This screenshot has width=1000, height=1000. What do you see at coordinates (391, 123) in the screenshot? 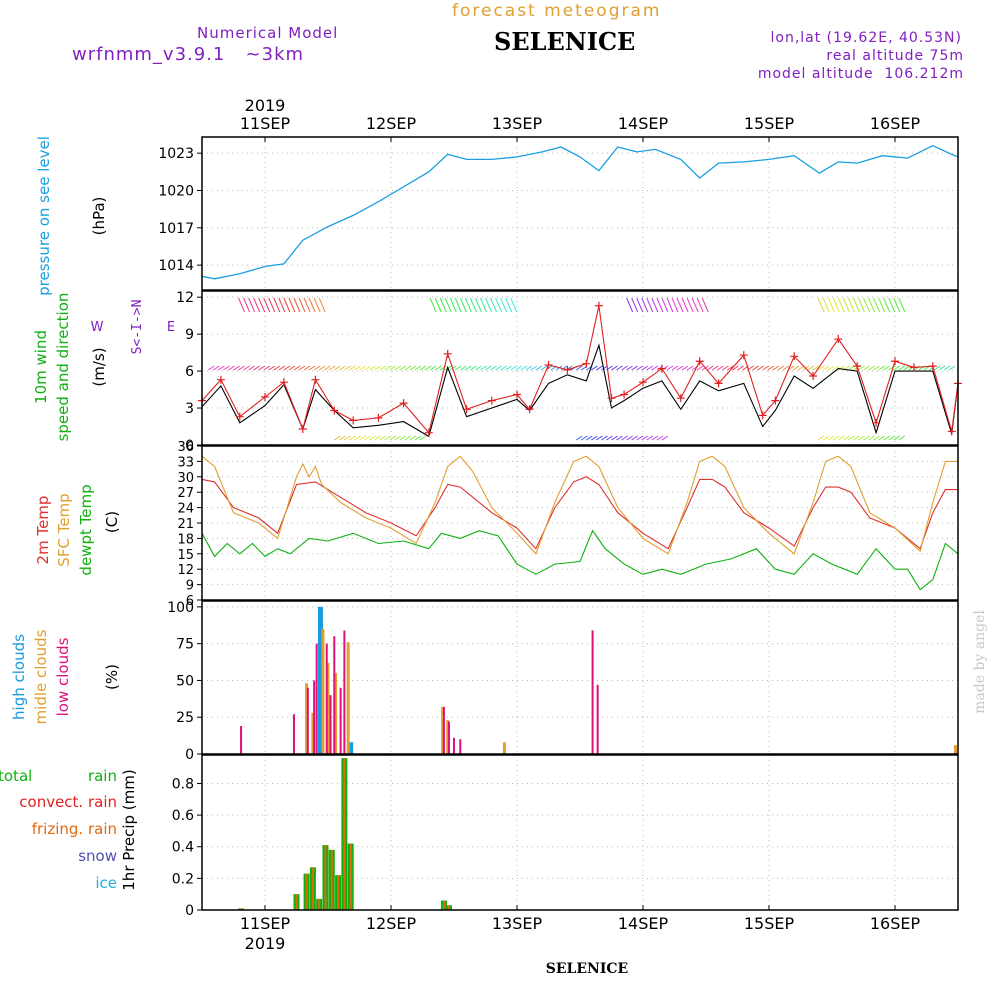
I see `top-date-label: 12SEP` at bounding box center [391, 123].